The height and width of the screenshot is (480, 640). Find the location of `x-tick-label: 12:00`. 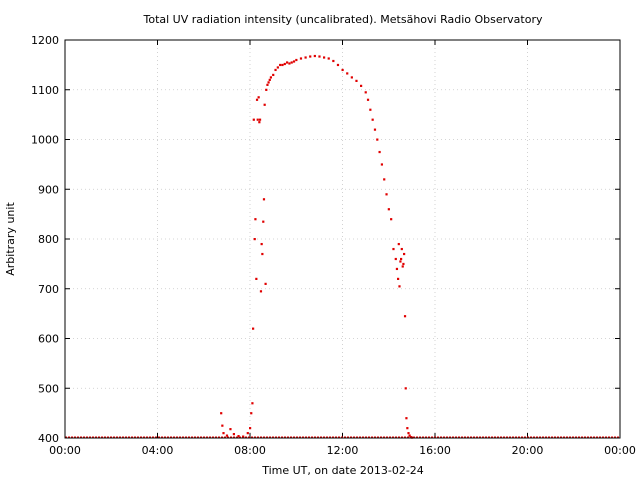

x-tick-label: 12:00 is located at coordinates (343, 450).